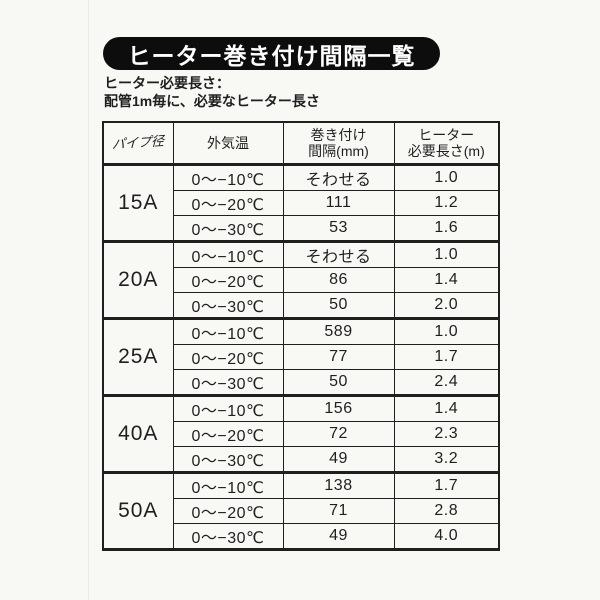 The image size is (600, 600). Describe the element at coordinates (138, 203) in the screenshot. I see `pipe-size-cell-15a: 15A` at that location.